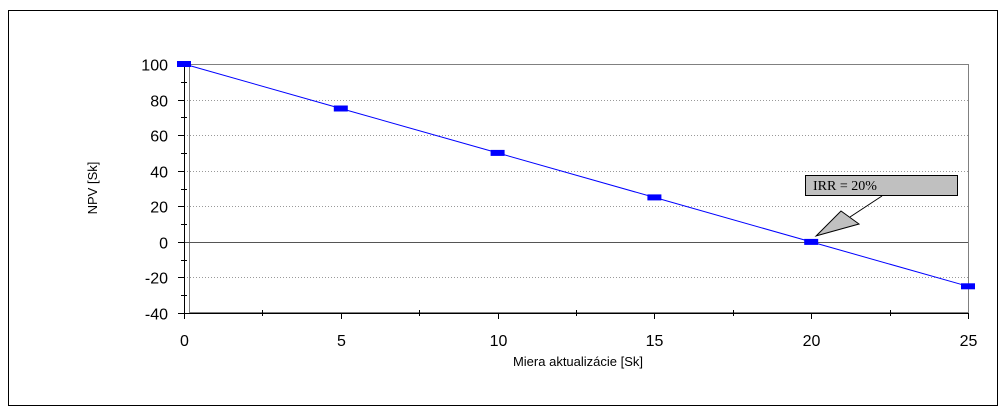 This screenshot has height=412, width=1006. I want to click on callout-label: IRR = 20%, so click(845, 186).